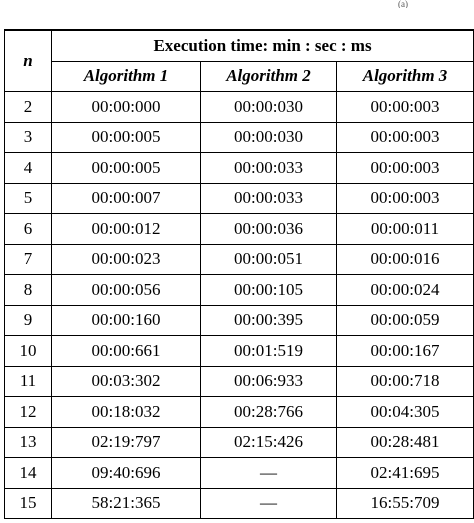 Image resolution: width=474 pixels, height=523 pixels. Describe the element at coordinates (126, 107) in the screenshot. I see `algorithm-1-time-cell: 00:00:000` at that location.